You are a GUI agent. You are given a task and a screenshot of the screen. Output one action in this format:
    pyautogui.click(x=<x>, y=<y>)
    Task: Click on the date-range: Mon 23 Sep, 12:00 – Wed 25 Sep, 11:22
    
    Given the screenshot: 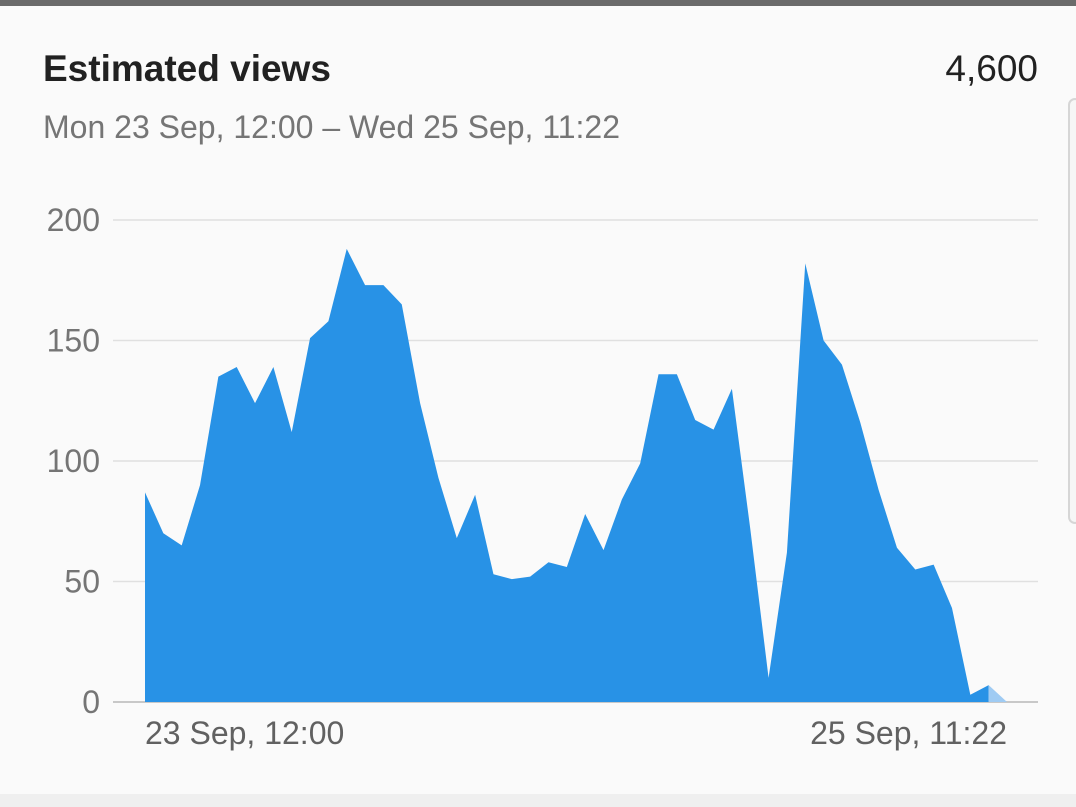 What is the action you would take?
    pyautogui.click(x=332, y=127)
    